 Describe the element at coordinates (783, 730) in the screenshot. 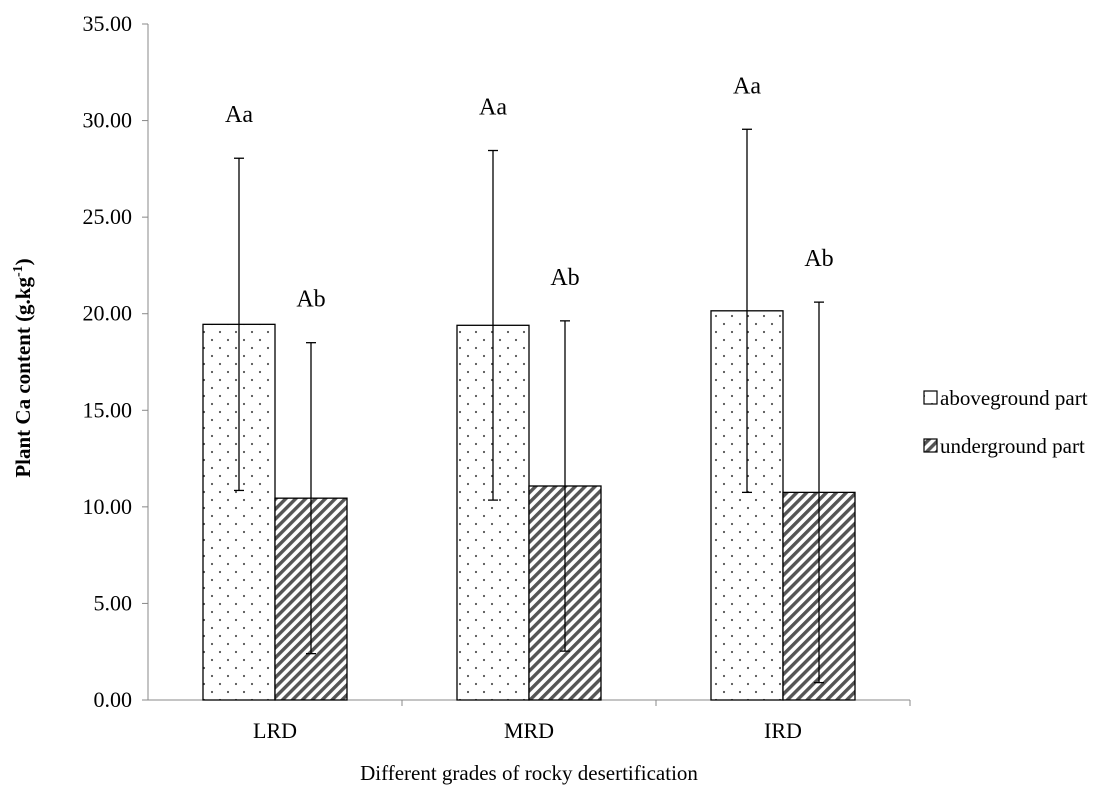

I see `x-category-label: IRD` at that location.